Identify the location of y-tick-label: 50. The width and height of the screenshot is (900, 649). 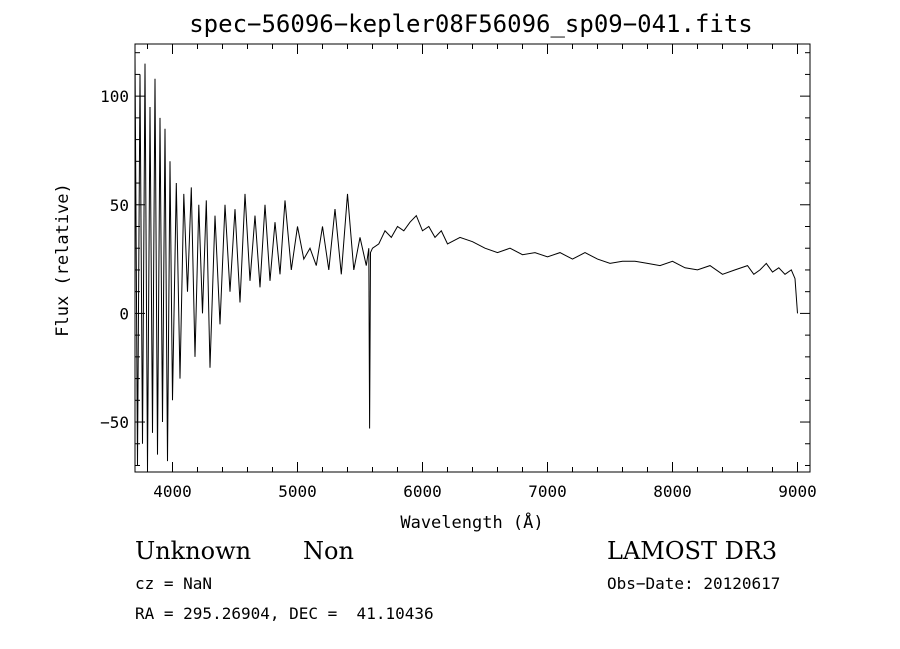
(119, 205).